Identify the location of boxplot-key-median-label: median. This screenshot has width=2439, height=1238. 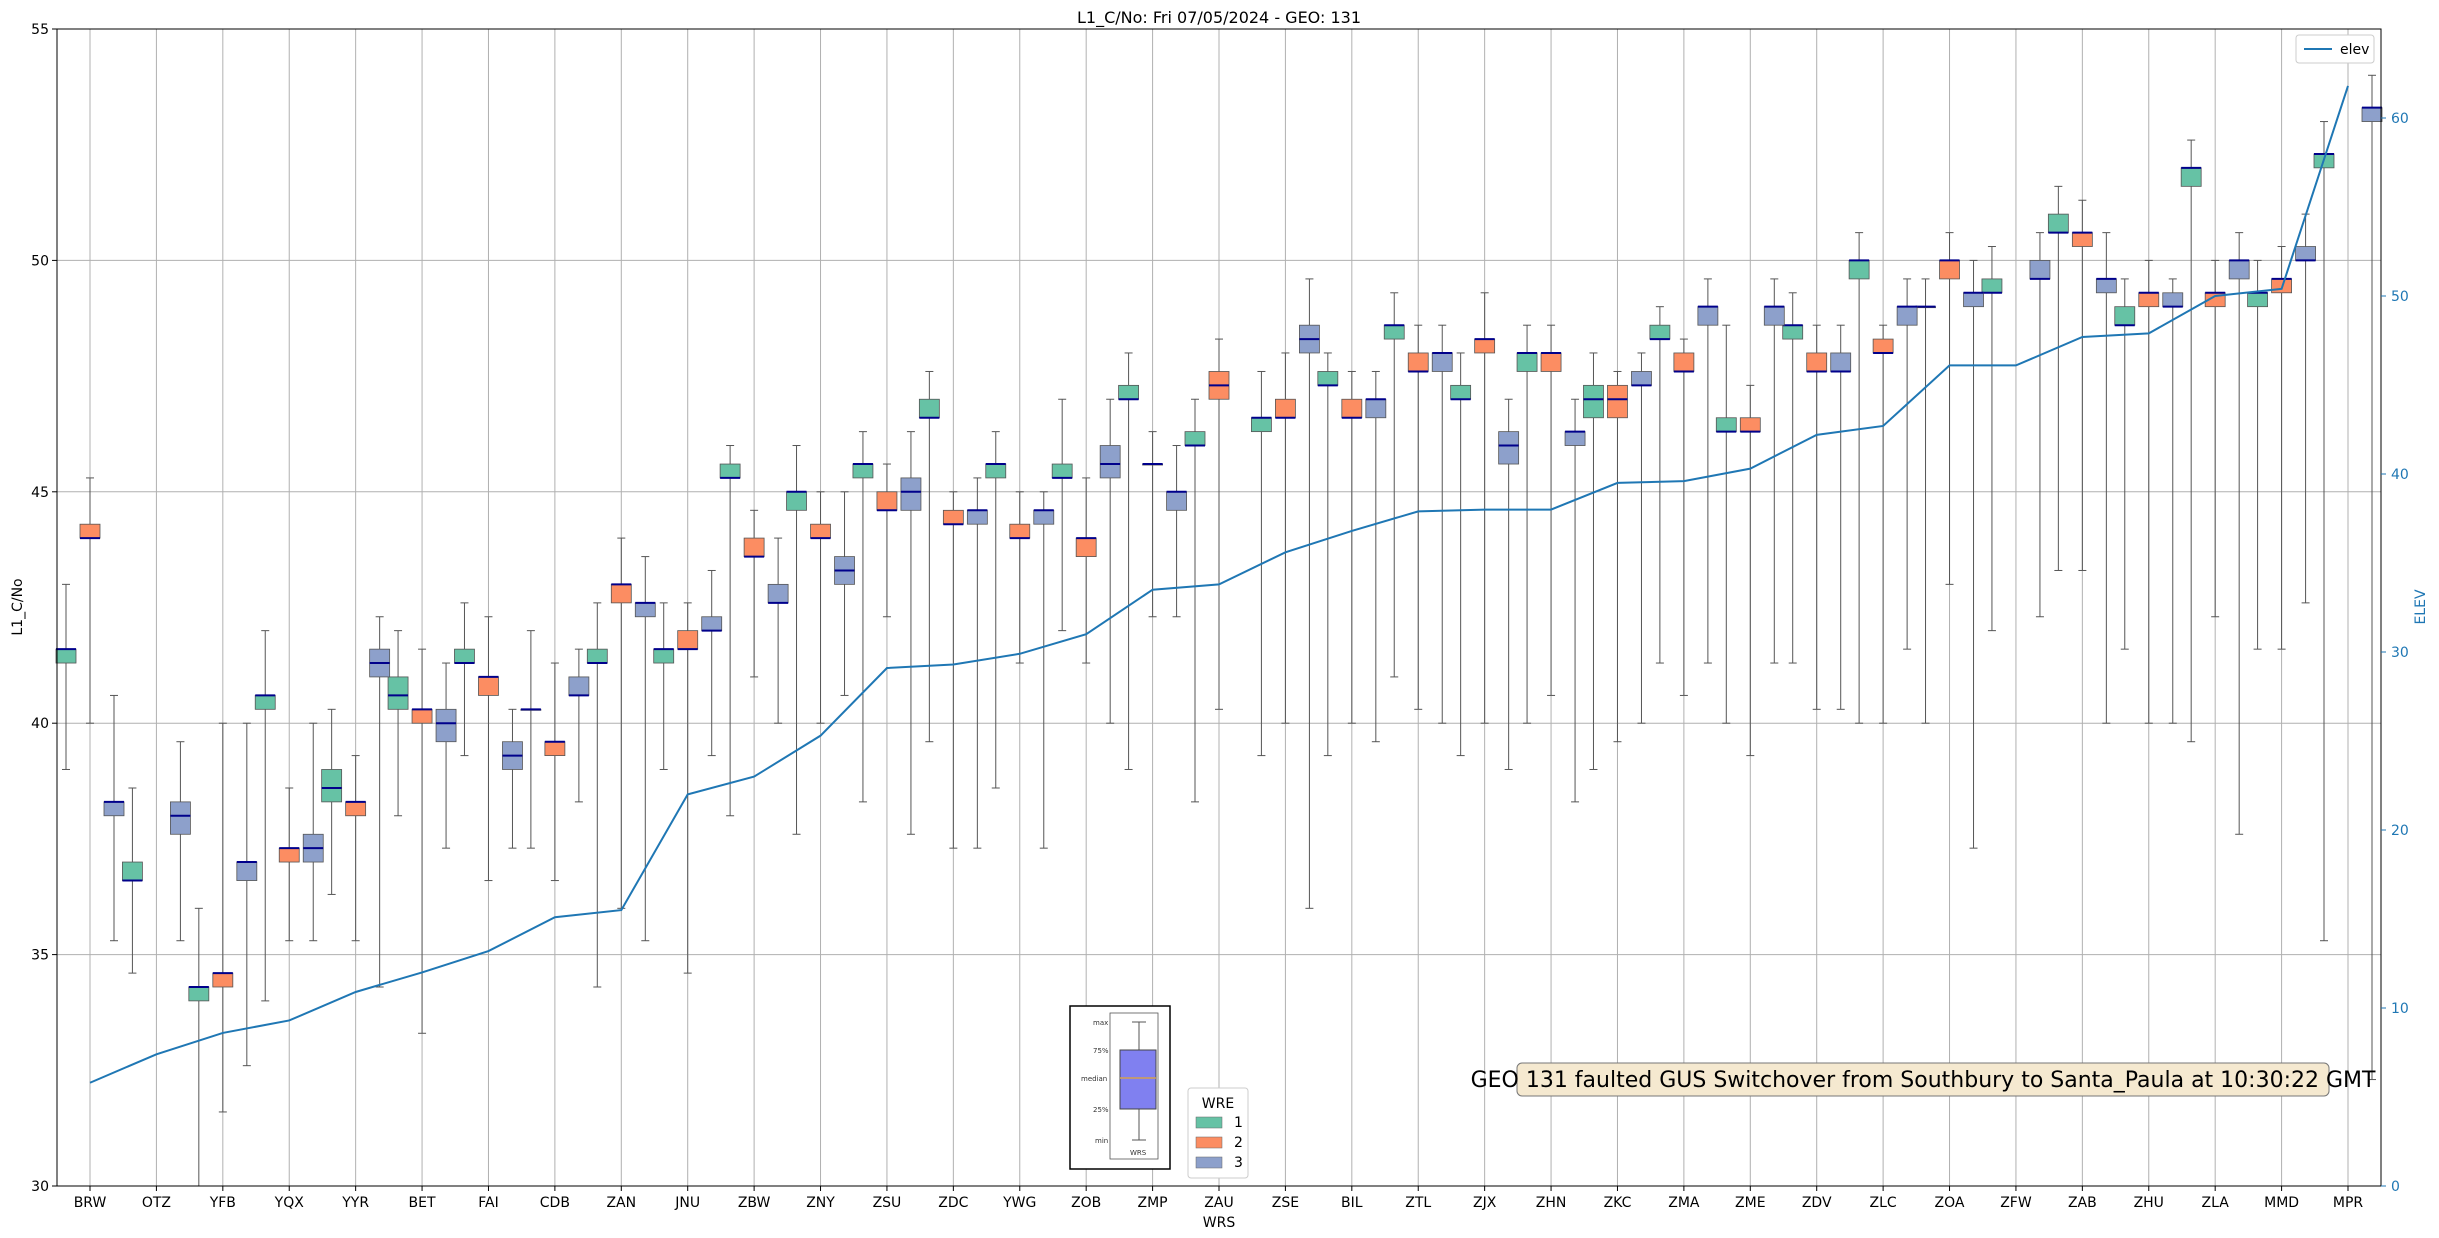
(1094, 1079).